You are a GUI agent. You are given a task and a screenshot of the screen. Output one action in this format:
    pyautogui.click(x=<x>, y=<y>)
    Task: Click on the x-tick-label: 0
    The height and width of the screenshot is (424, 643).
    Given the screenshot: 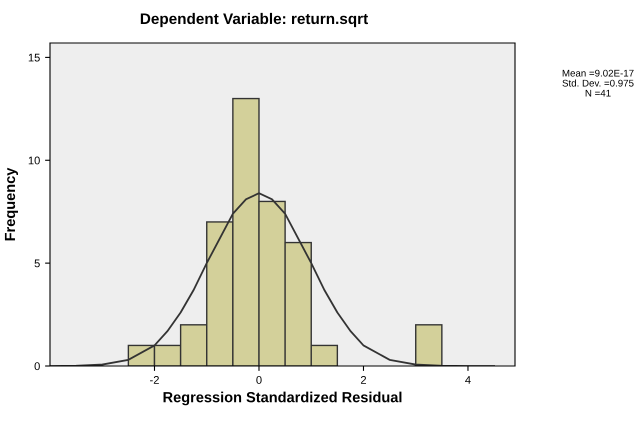 What is the action you would take?
    pyautogui.click(x=259, y=380)
    